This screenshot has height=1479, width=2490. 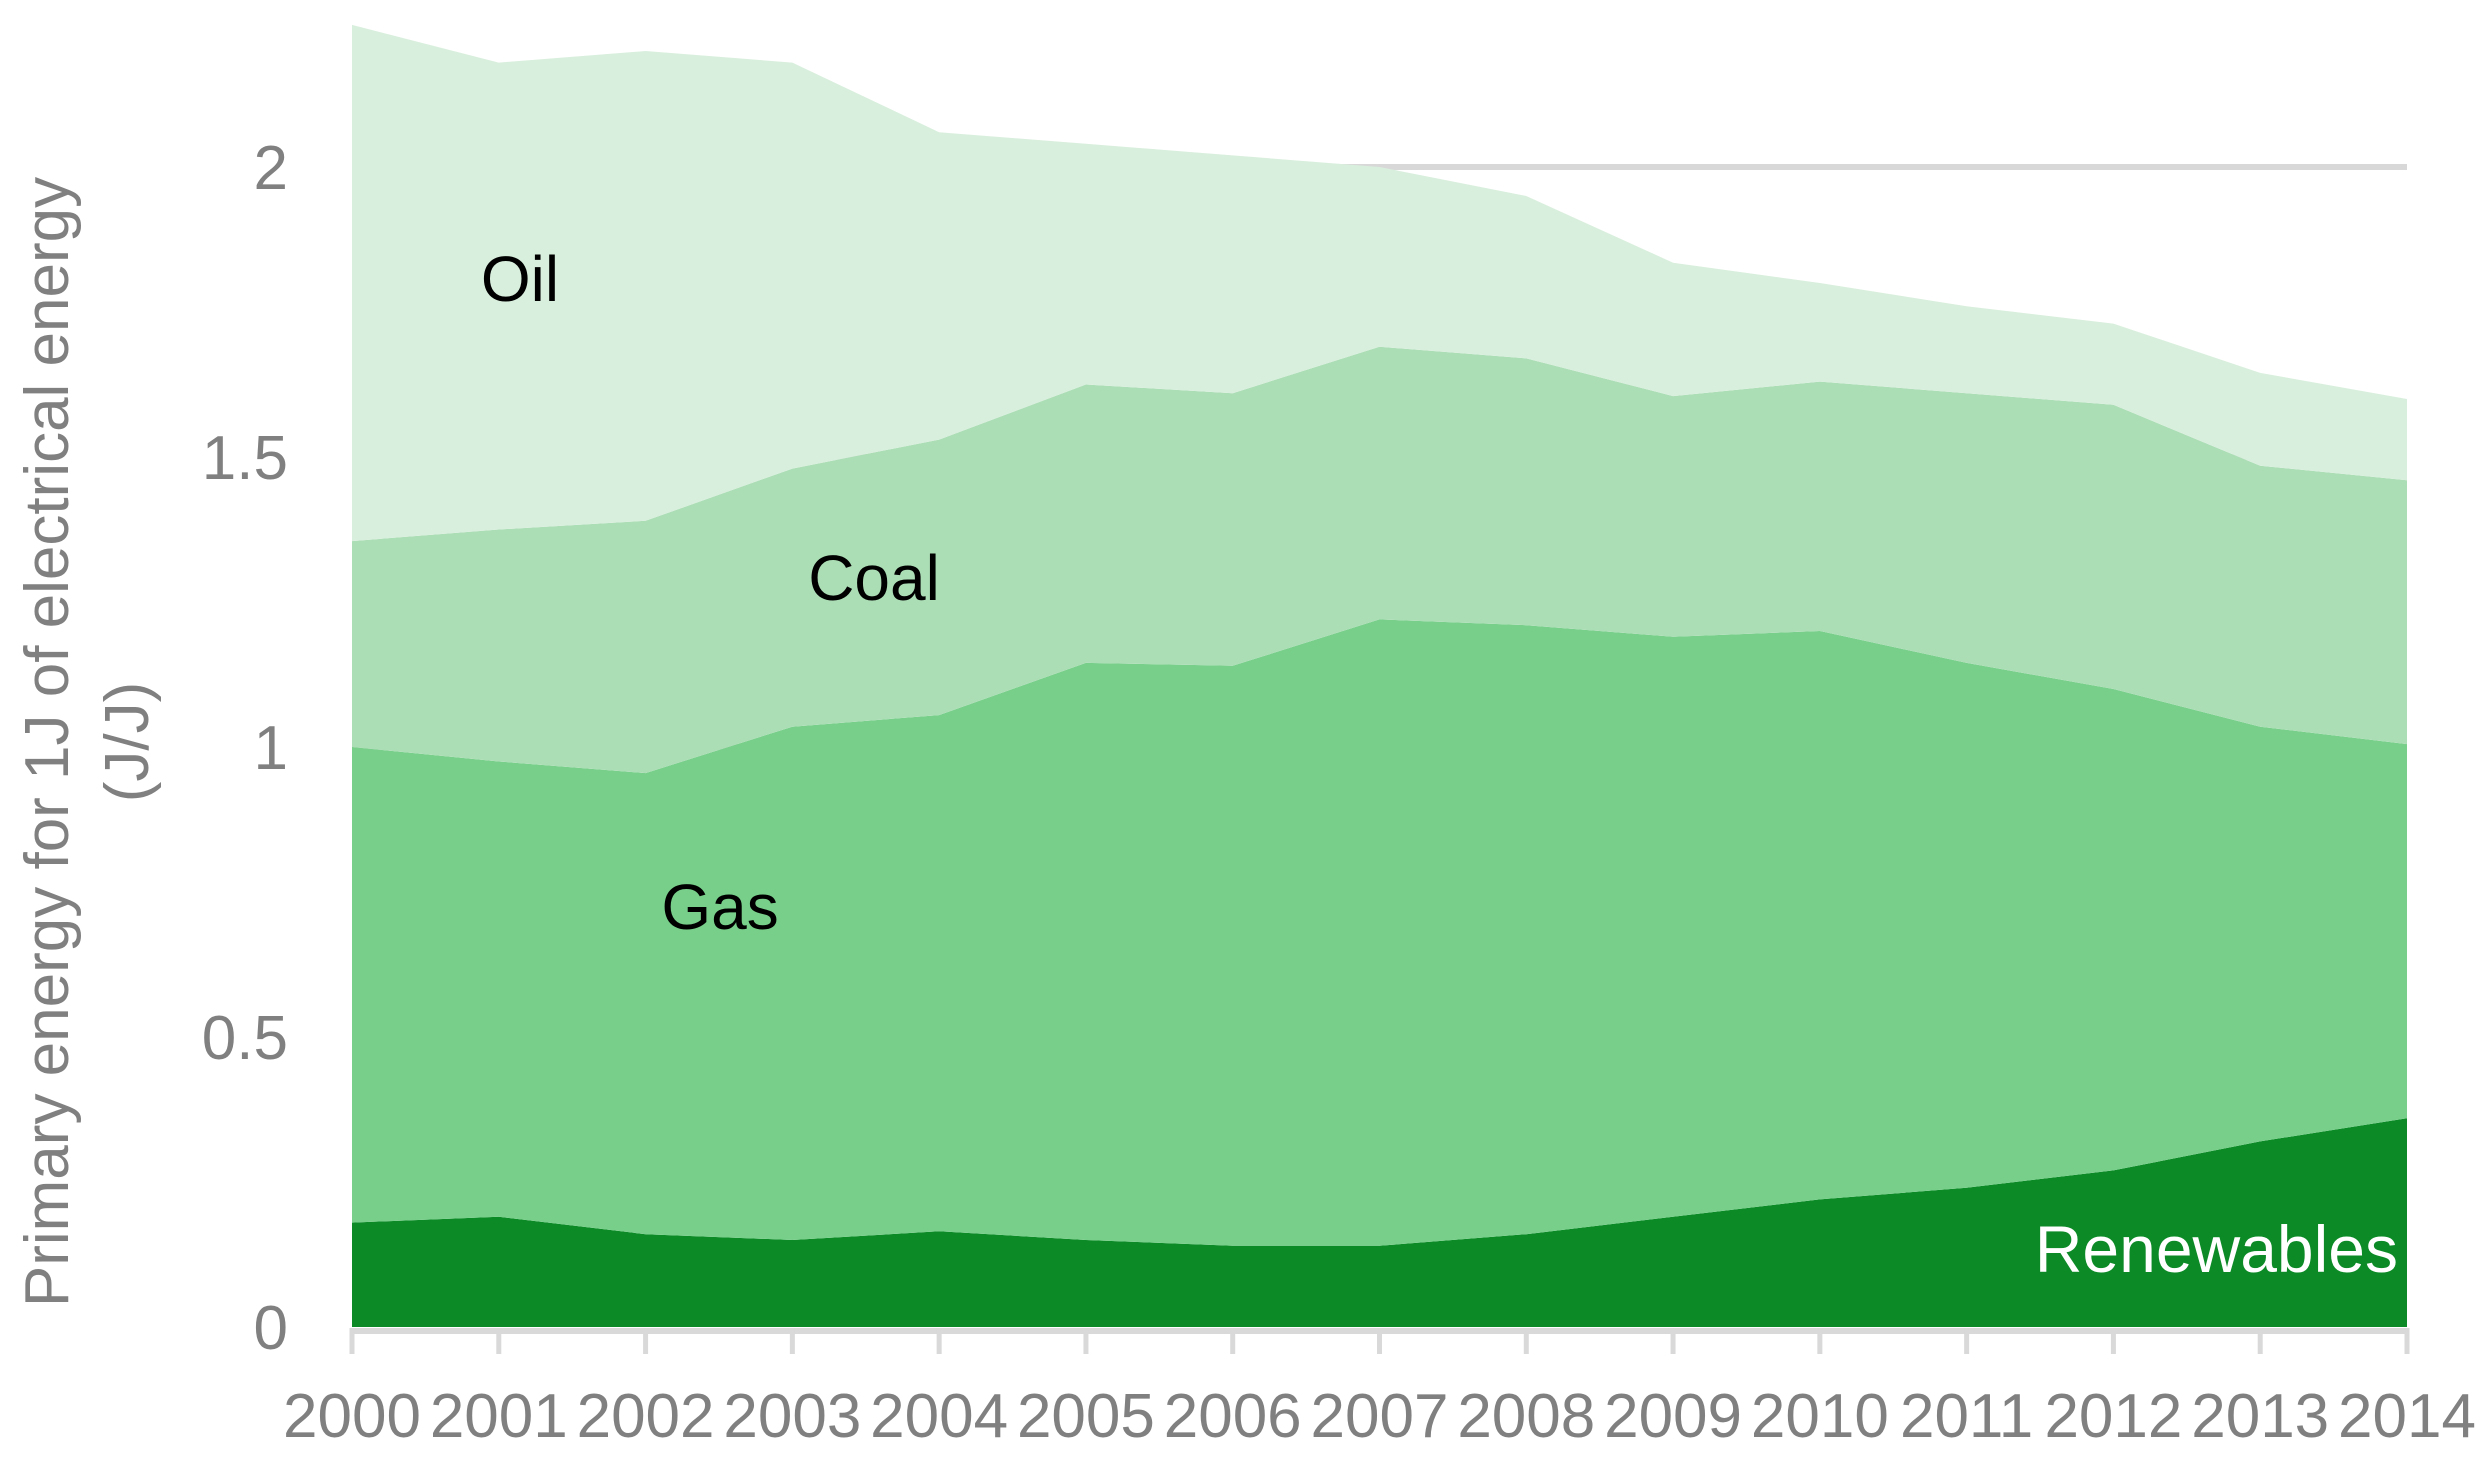 What do you see at coordinates (352, 1416) in the screenshot?
I see `x-tick-label-2000: 2000` at bounding box center [352, 1416].